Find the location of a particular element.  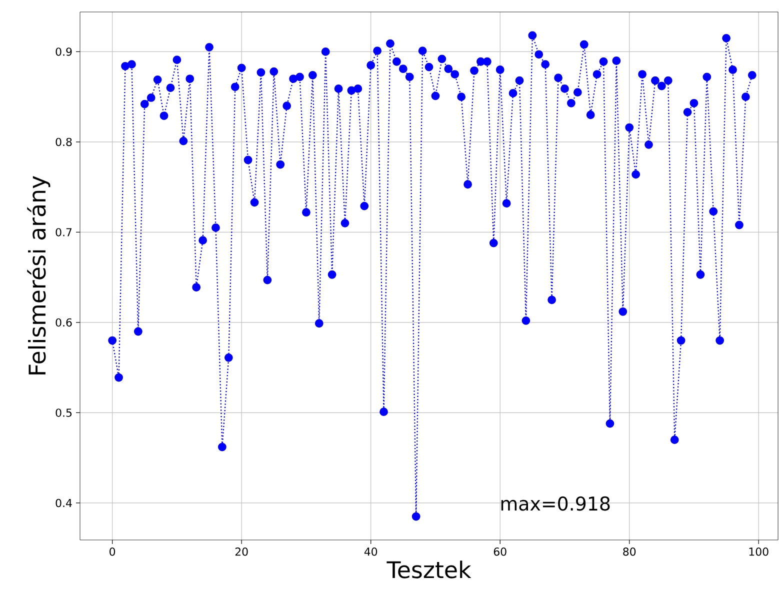

y-tick-label: 0.6 is located at coordinates (64, 322).